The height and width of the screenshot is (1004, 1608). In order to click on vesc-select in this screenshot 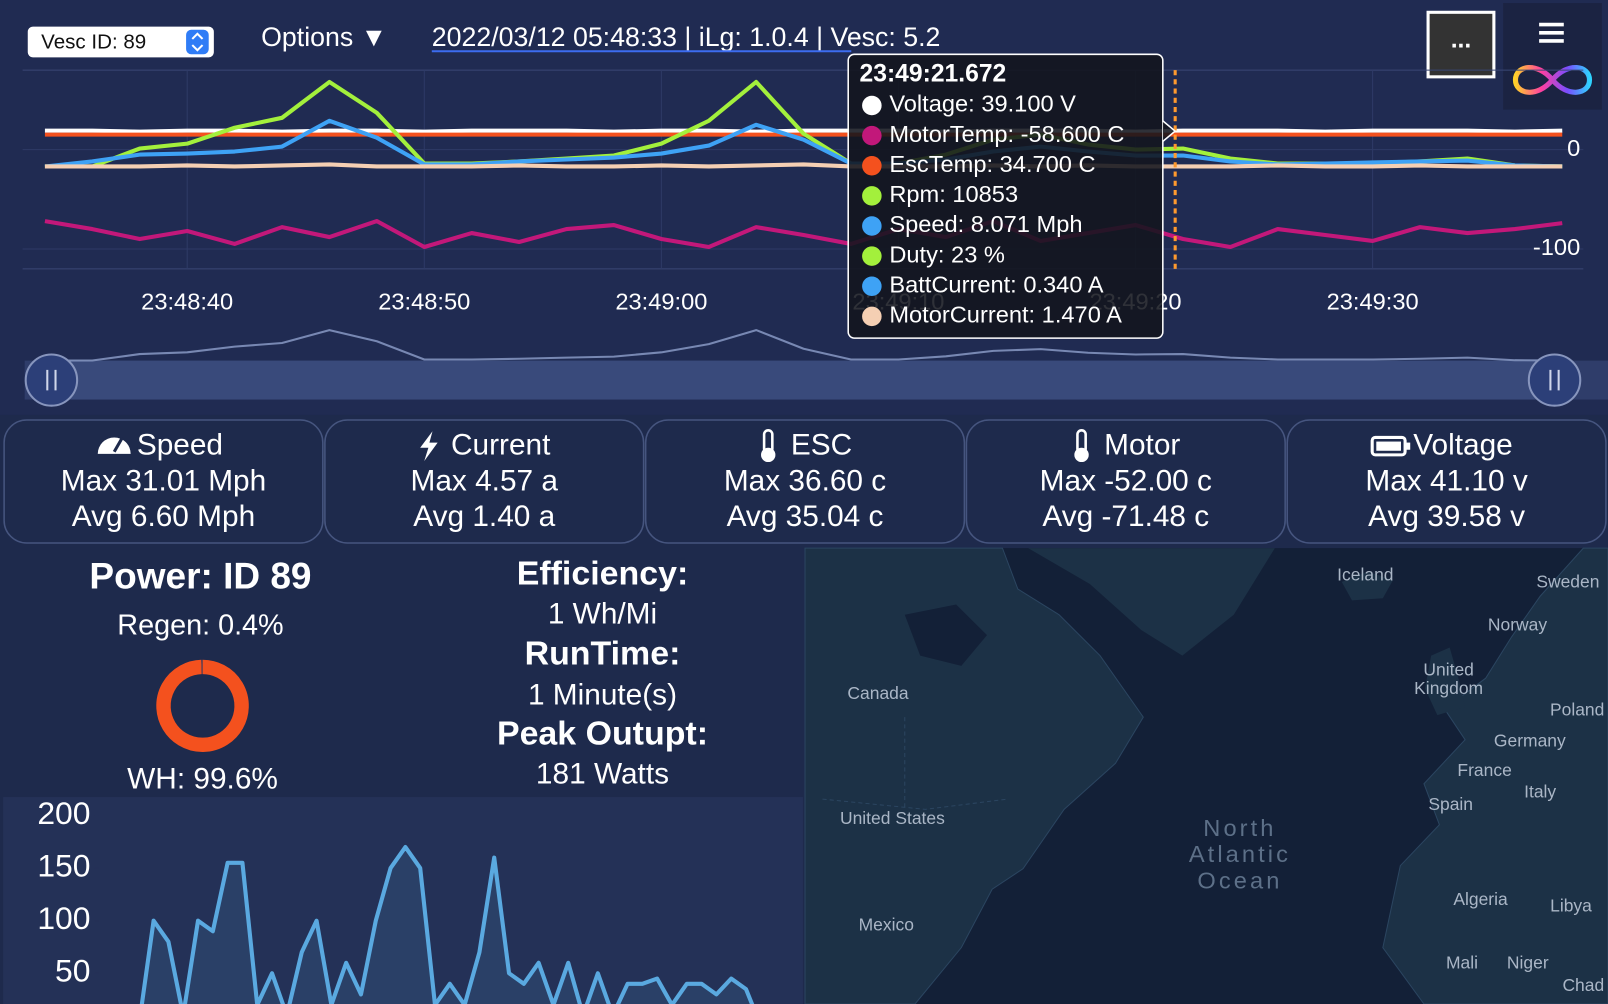, I will do `click(120, 42)`.